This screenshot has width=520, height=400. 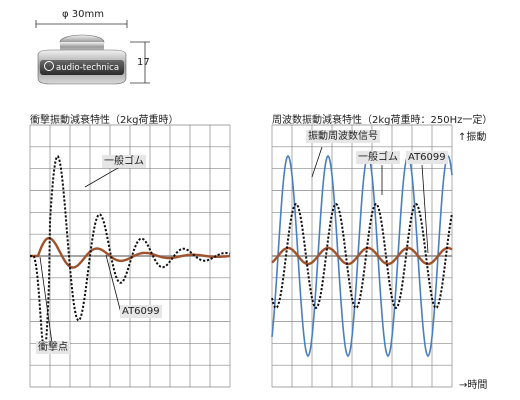 I want to click on brand-text: audio-technica, so click(x=88, y=68).